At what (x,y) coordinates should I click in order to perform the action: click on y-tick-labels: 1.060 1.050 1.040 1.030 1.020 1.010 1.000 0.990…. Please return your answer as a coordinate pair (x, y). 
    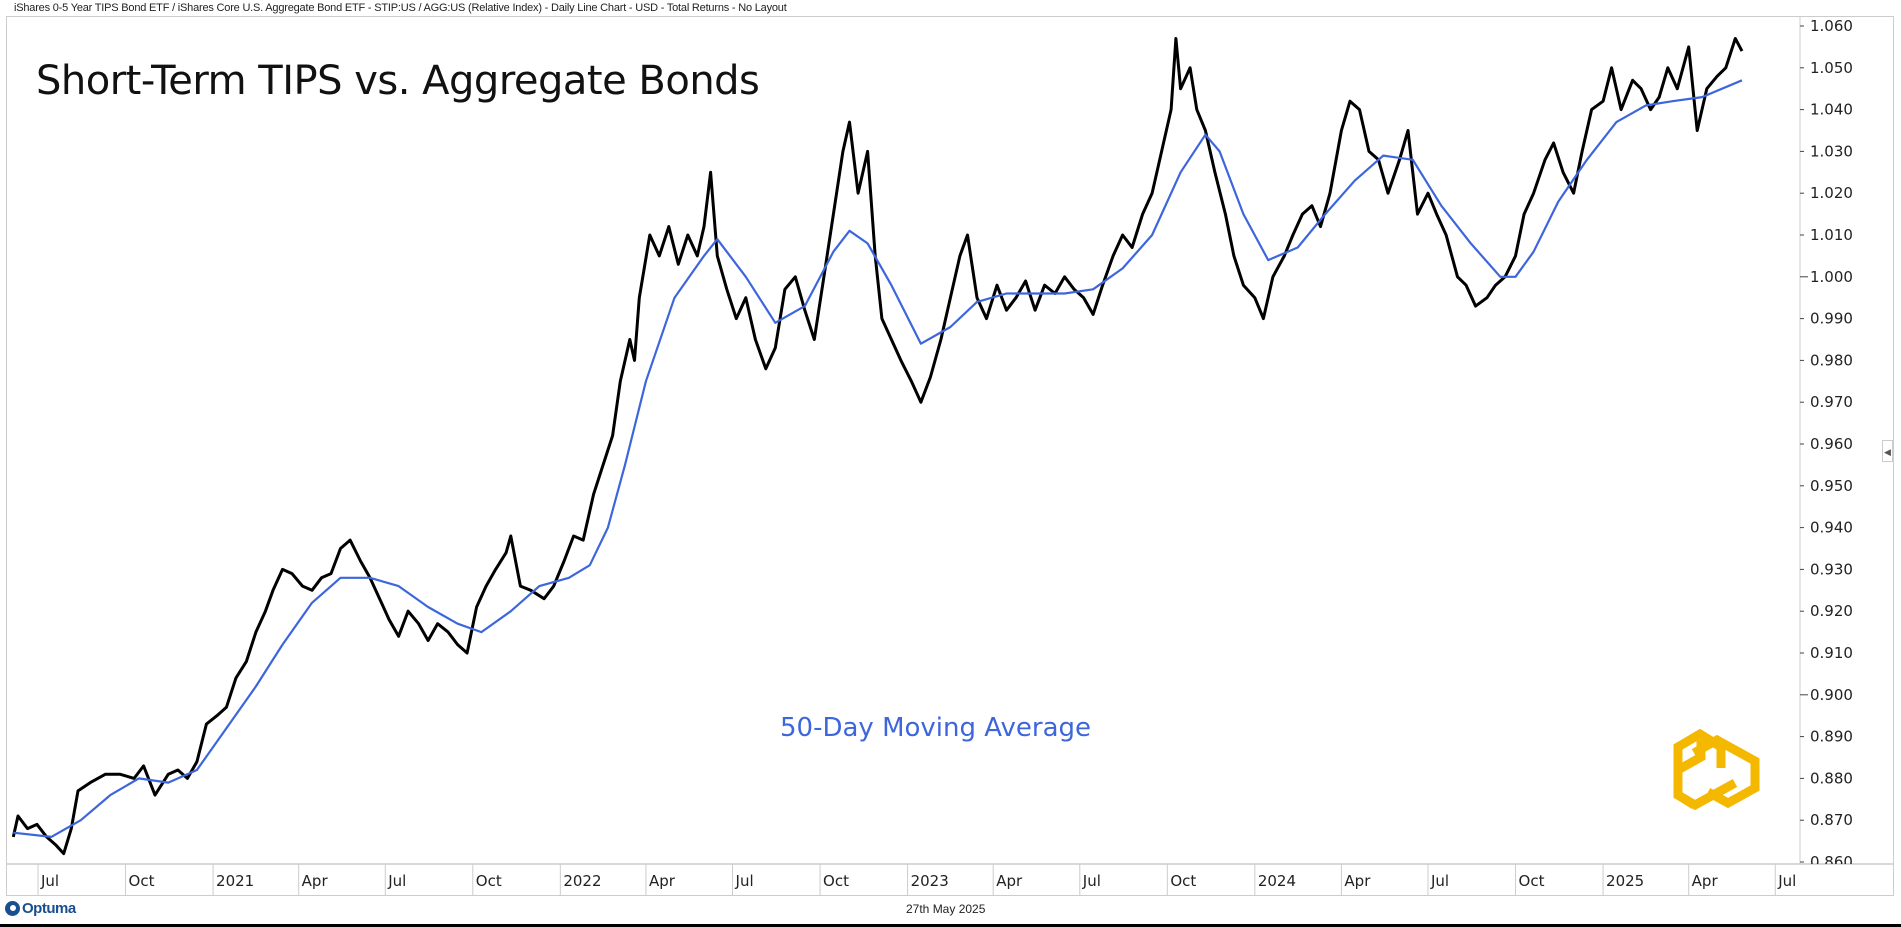
    Looking at the image, I should click on (1826, 444).